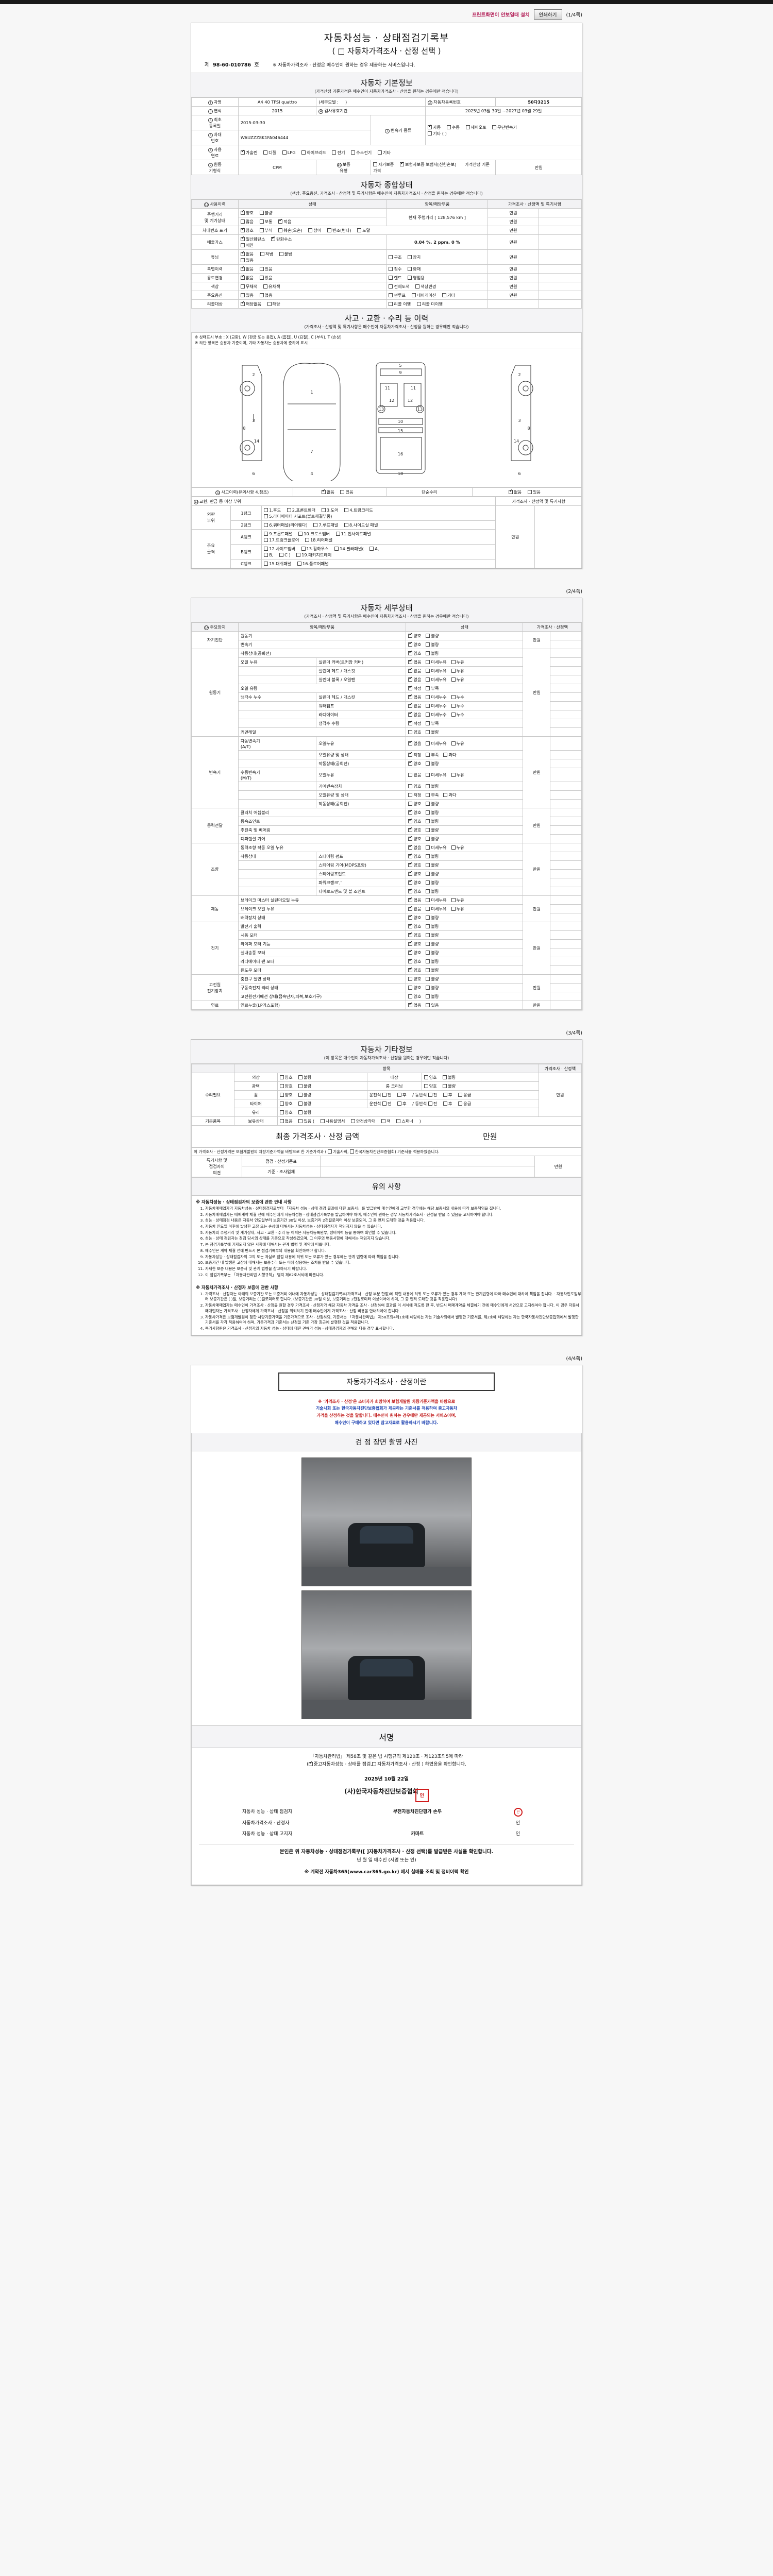 The image size is (773, 2576). I want to click on detail-opt-1-7-2: 누수, so click(457, 714).